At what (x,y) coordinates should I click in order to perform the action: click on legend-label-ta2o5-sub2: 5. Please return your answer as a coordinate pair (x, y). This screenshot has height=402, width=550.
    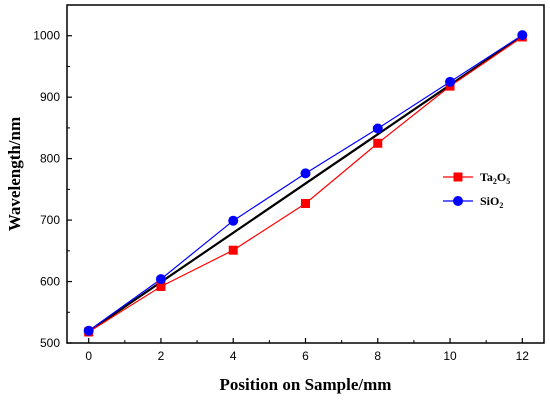
    Looking at the image, I should click on (508, 181).